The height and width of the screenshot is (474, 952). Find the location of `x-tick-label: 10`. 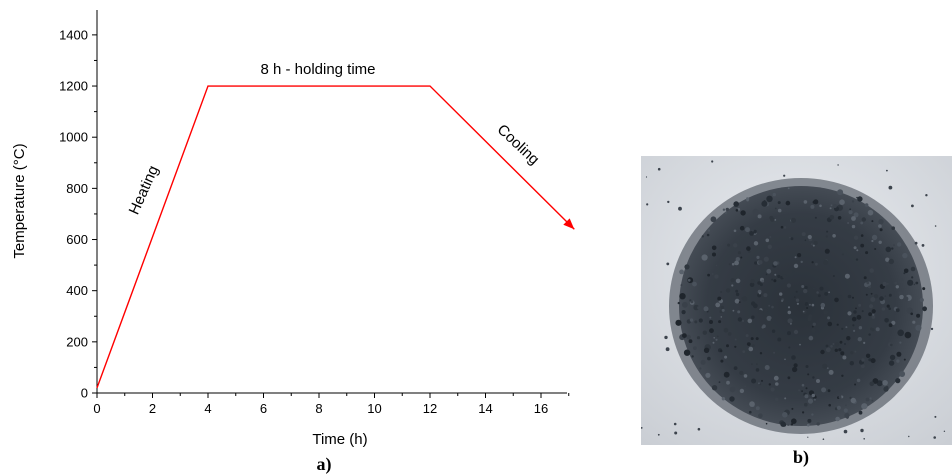

x-tick-label: 10 is located at coordinates (374, 408).